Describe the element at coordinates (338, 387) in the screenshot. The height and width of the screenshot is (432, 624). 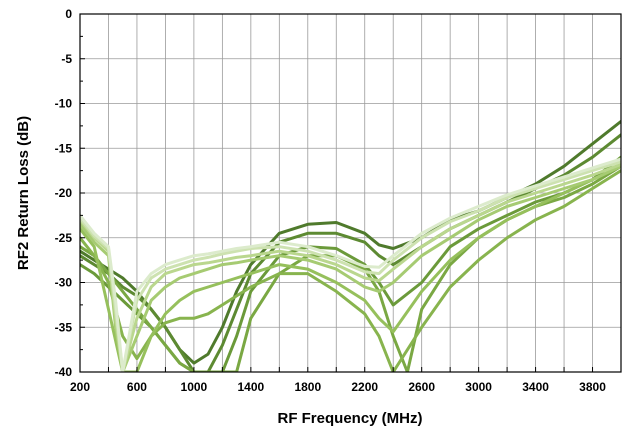
I see `x-tick-labels: 200 600 1000 1400 1800 2200 2600 3000 3400 3800` at that location.